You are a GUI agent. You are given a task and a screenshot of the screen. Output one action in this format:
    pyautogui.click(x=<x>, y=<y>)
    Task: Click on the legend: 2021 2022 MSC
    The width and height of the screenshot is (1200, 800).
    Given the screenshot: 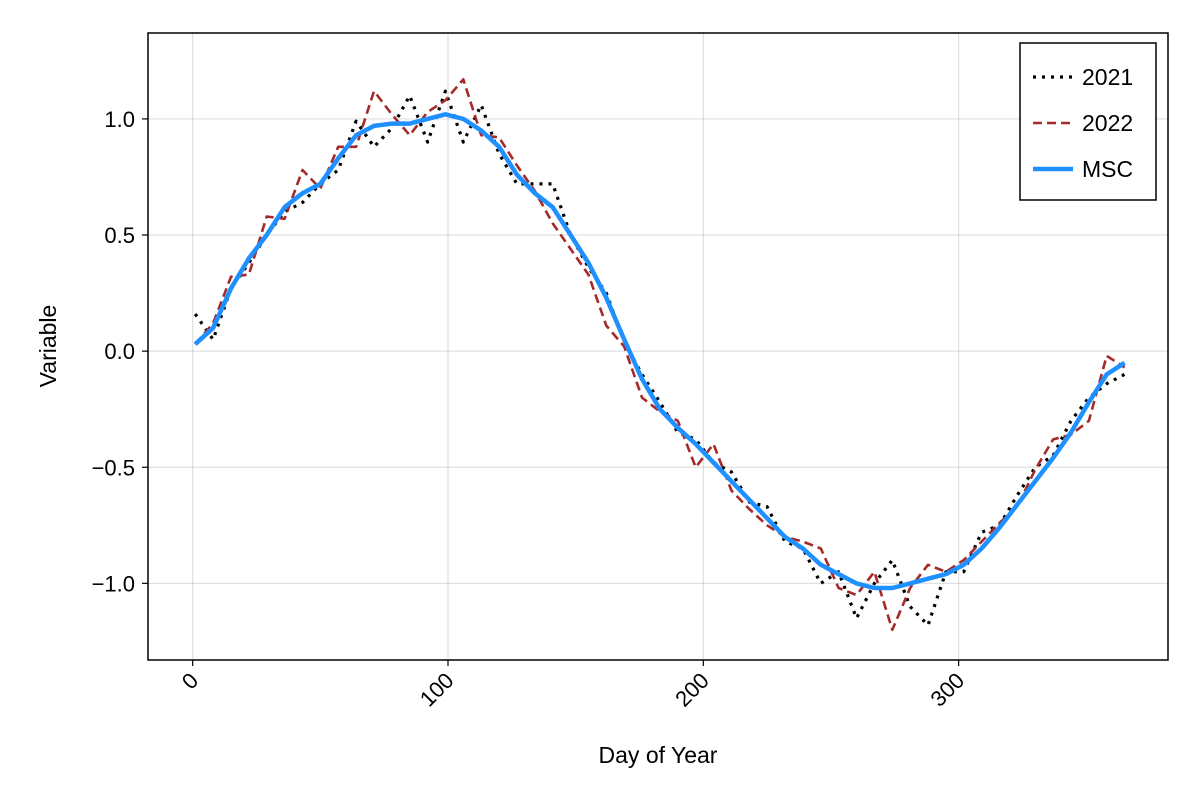 What is the action you would take?
    pyautogui.click(x=1088, y=121)
    